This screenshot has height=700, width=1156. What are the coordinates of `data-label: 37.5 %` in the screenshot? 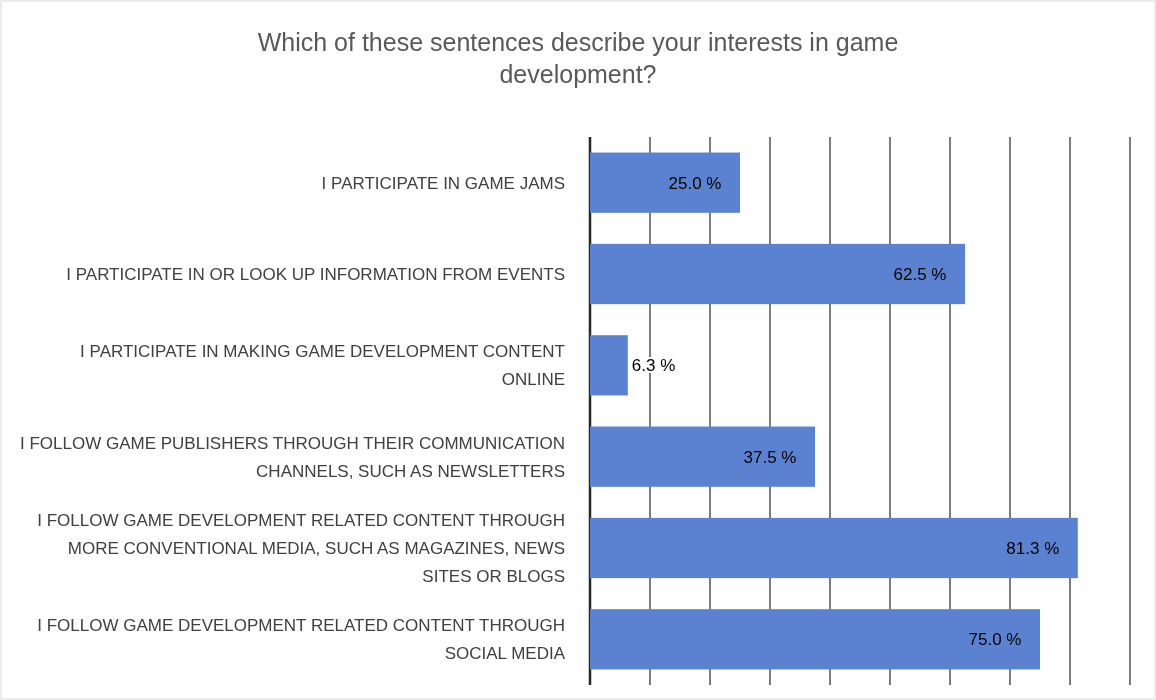 It's located at (770, 457).